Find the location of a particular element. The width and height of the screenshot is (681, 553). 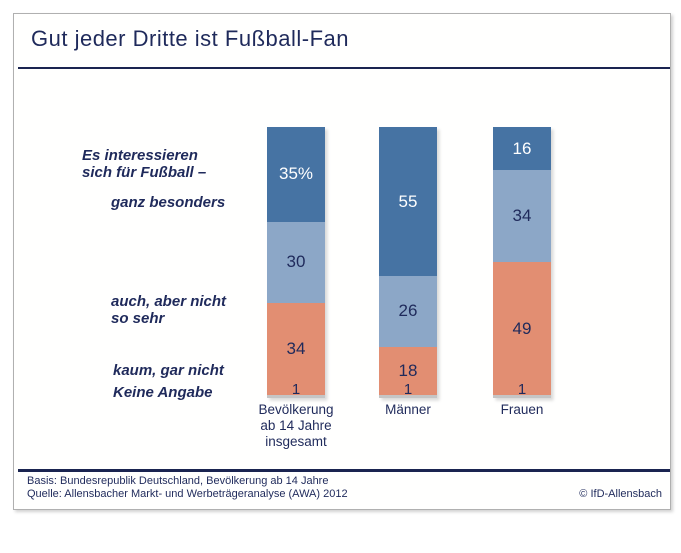

page-title: Gut jeder Dritte ist Fußball-Fan is located at coordinates (190, 38).